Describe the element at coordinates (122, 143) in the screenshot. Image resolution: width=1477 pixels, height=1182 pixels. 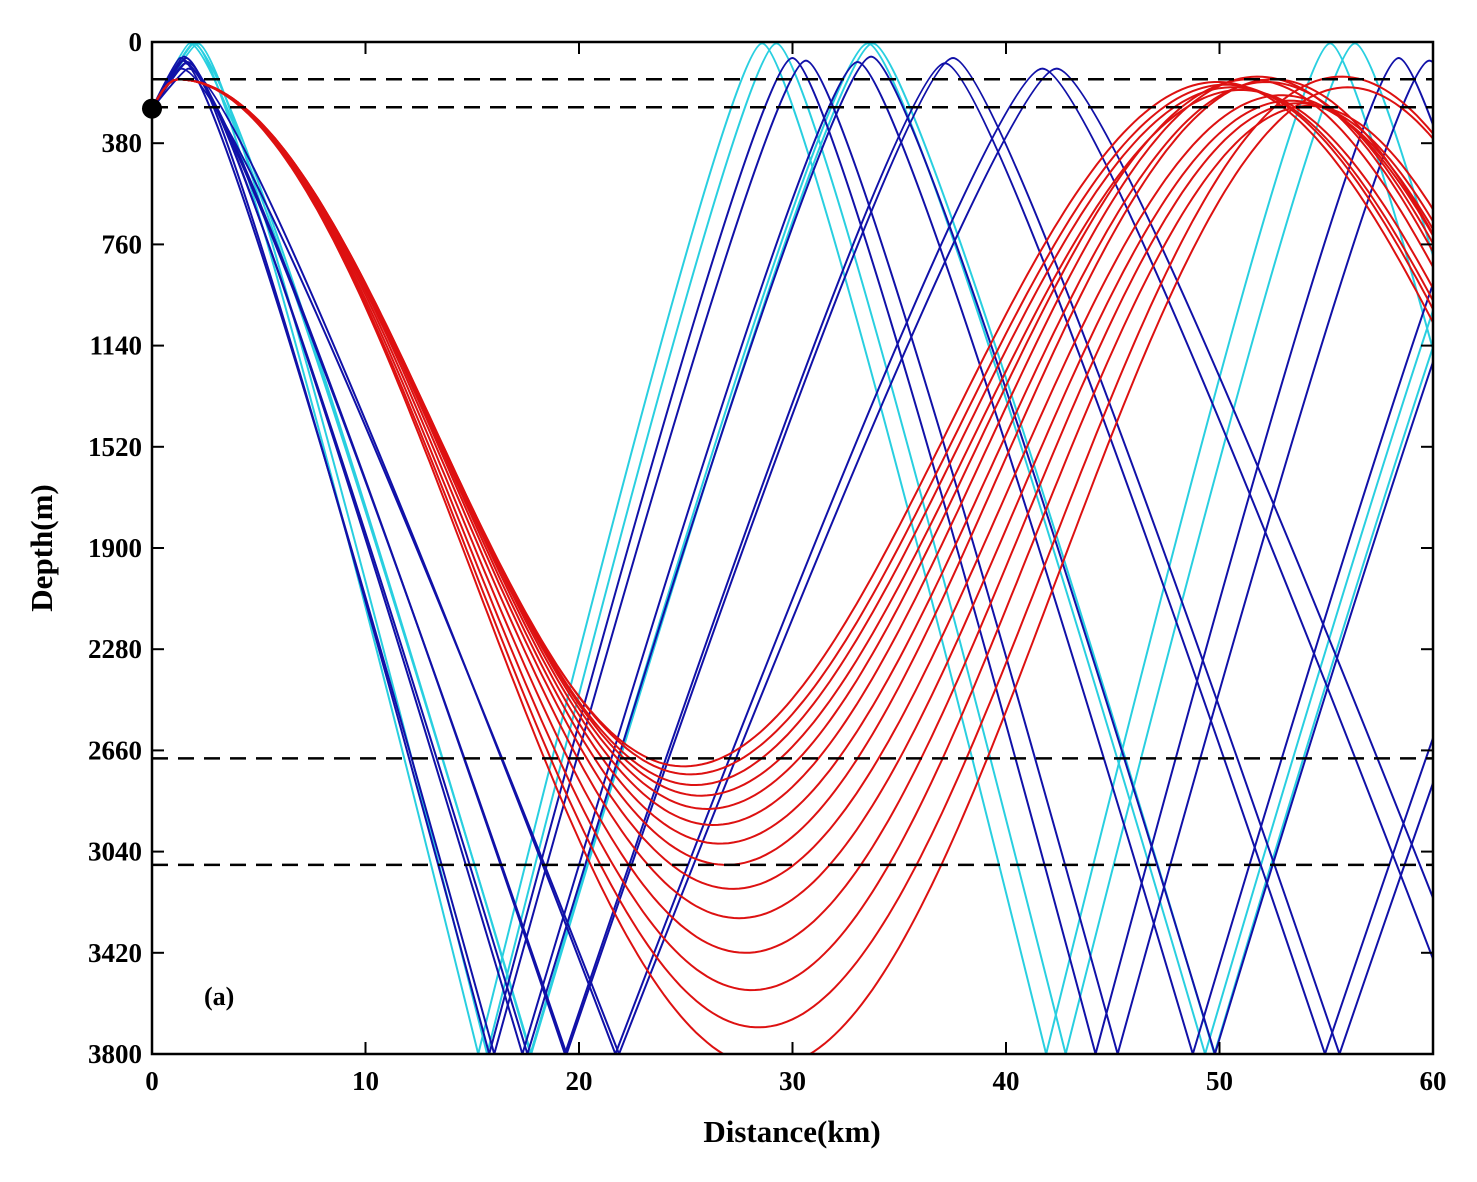
I see `y-tick-label: 380` at that location.